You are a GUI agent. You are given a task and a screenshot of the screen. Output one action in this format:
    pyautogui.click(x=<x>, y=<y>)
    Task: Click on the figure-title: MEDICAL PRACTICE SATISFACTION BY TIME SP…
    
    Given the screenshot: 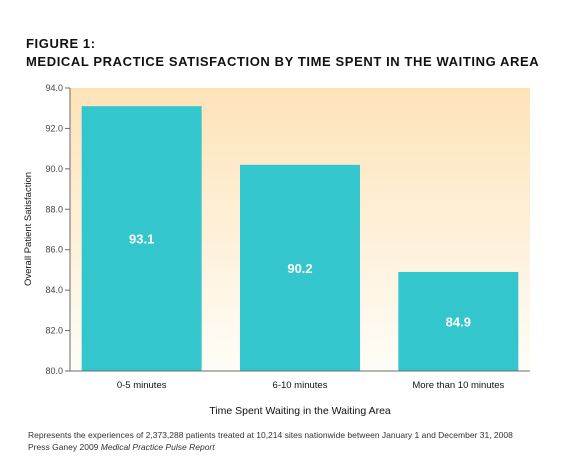 What is the action you would take?
    pyautogui.click(x=283, y=61)
    